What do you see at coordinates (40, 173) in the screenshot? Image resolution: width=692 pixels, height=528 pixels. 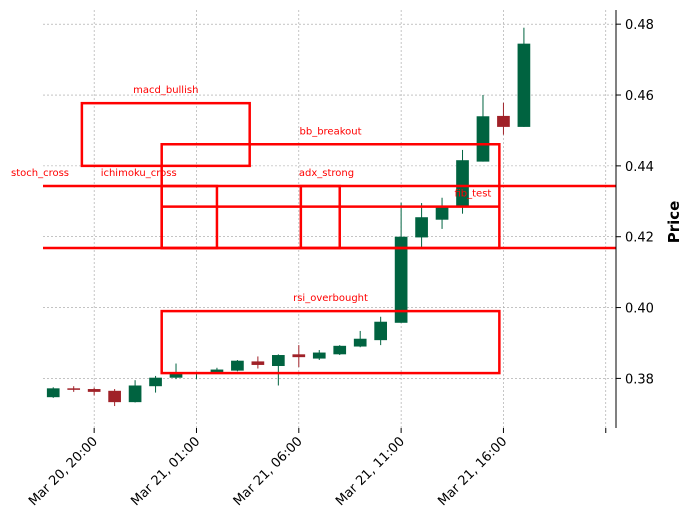 I see `annotation-label-stoch-cross: stoch_cross` at bounding box center [40, 173].